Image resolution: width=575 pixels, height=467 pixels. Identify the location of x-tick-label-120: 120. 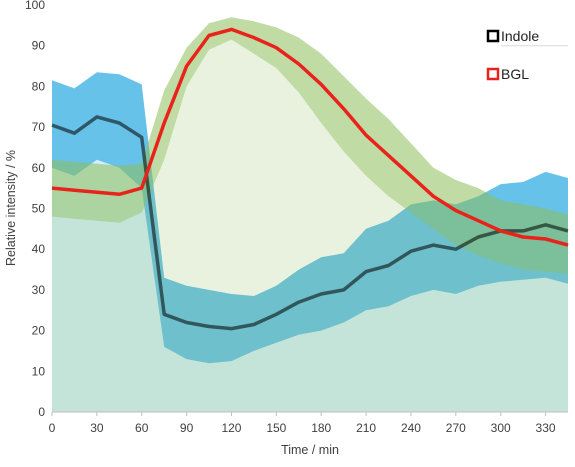
(231, 428).